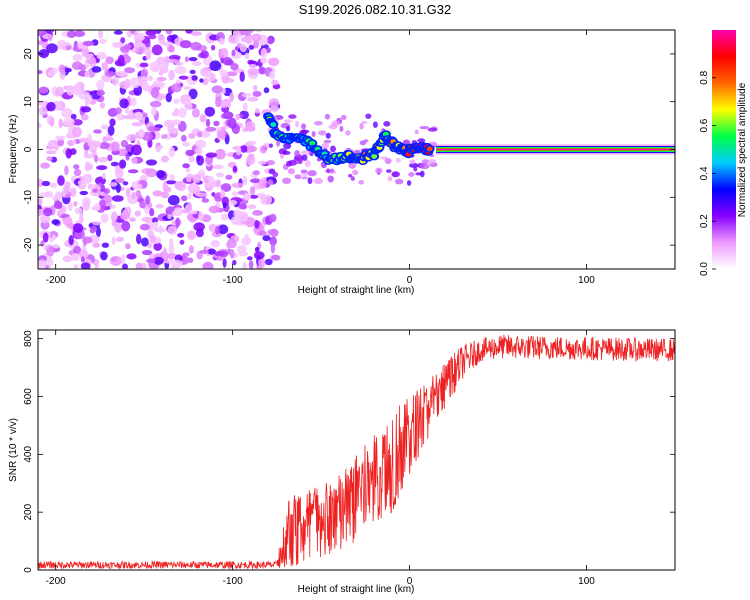  Describe the element at coordinates (28, 511) in the screenshot. I see `y-tick-label: 200` at that location.